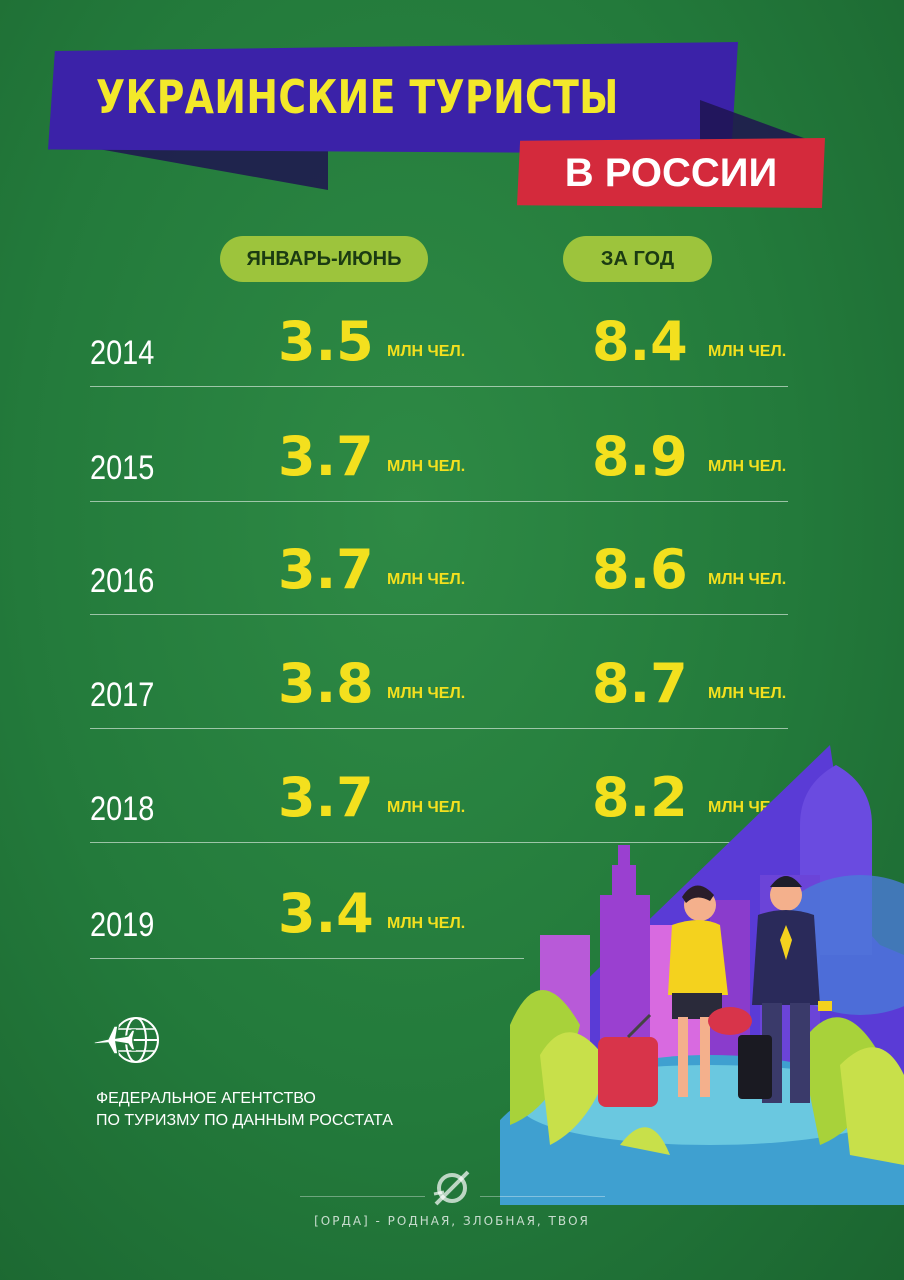 Image resolution: width=904 pixels, height=1280 pixels. What do you see at coordinates (357, 97) in the screenshot?
I see `page-title: УКРАИНСКИЕ ТУРИСТЫ` at bounding box center [357, 97].